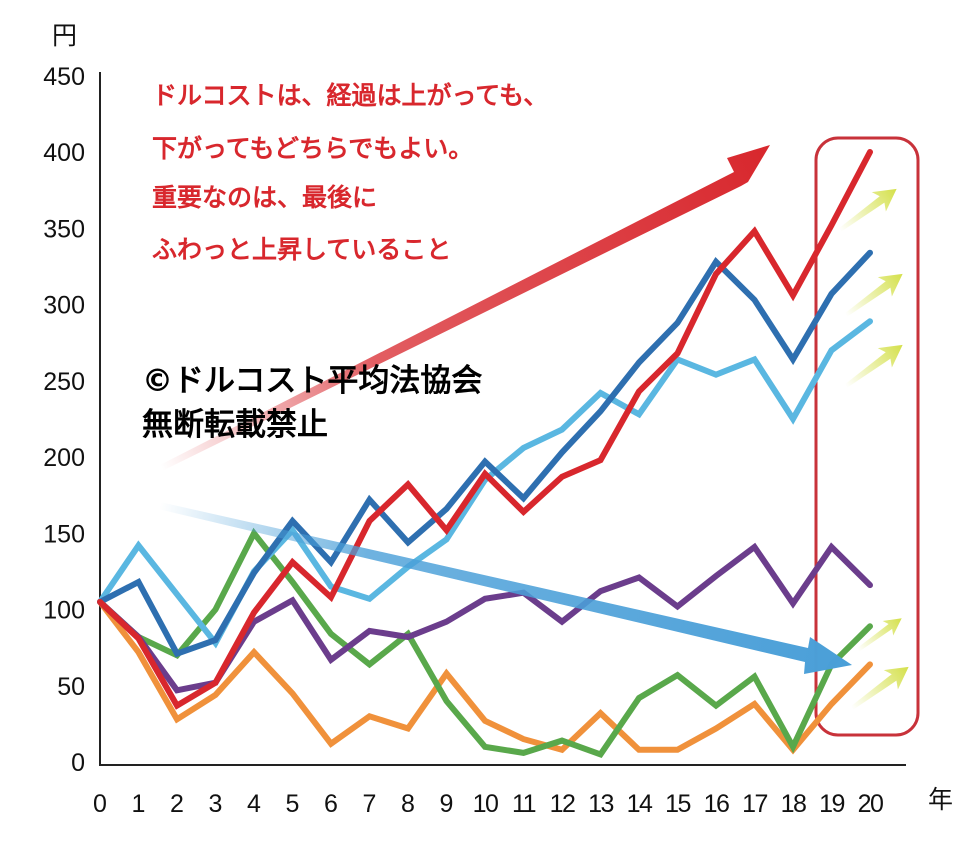  I want to click on annotation-line-2: 下がってもどちらでもよい。, so click(312, 148).